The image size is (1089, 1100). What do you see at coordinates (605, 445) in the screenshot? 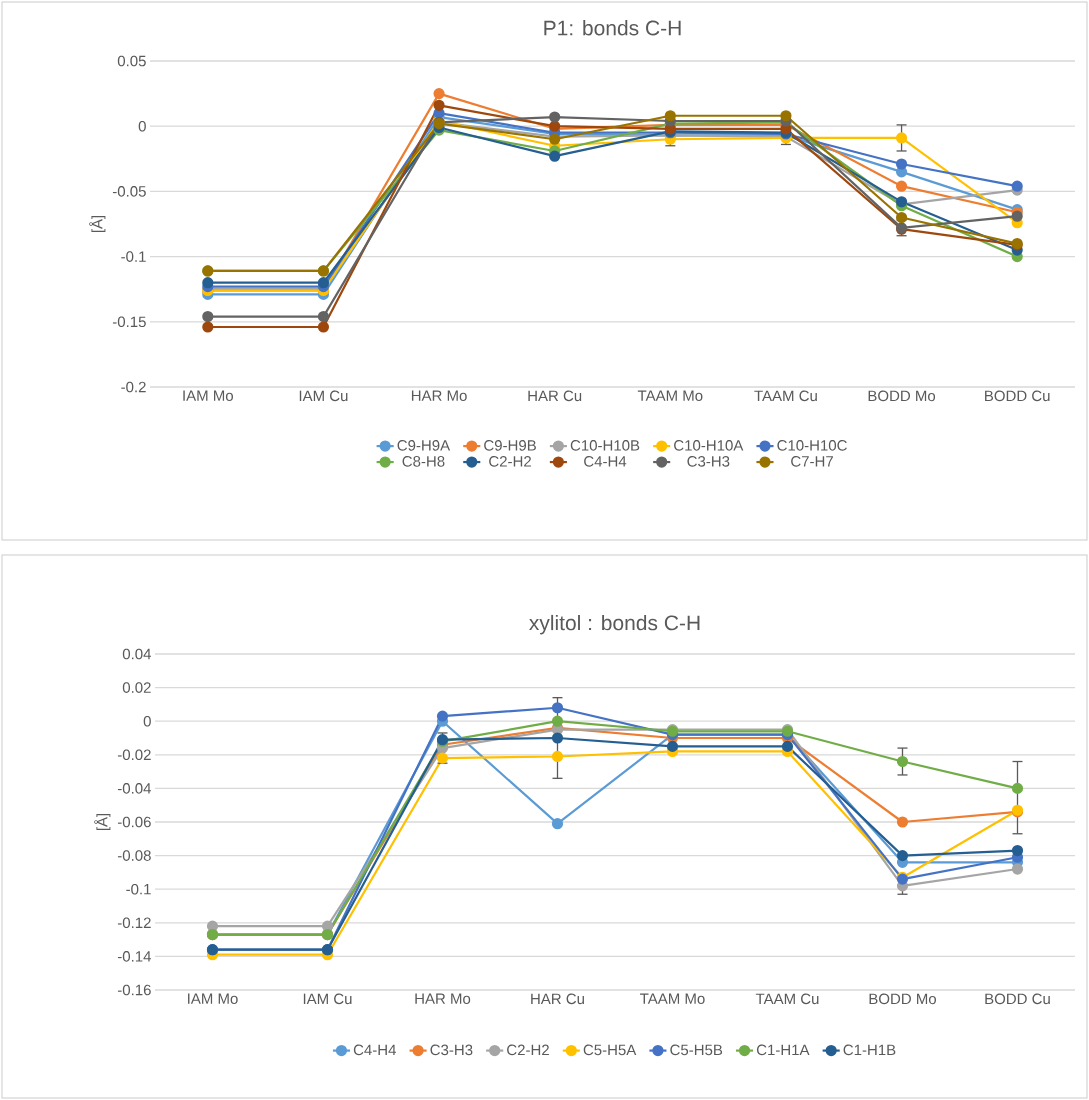
I see `legend-label: C10-H10B` at bounding box center [605, 445].